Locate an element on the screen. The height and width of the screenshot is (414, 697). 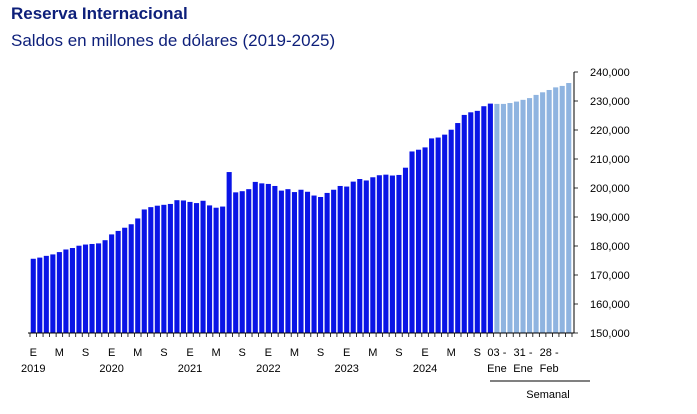
x-year-label: 2022 is located at coordinates (268, 369).